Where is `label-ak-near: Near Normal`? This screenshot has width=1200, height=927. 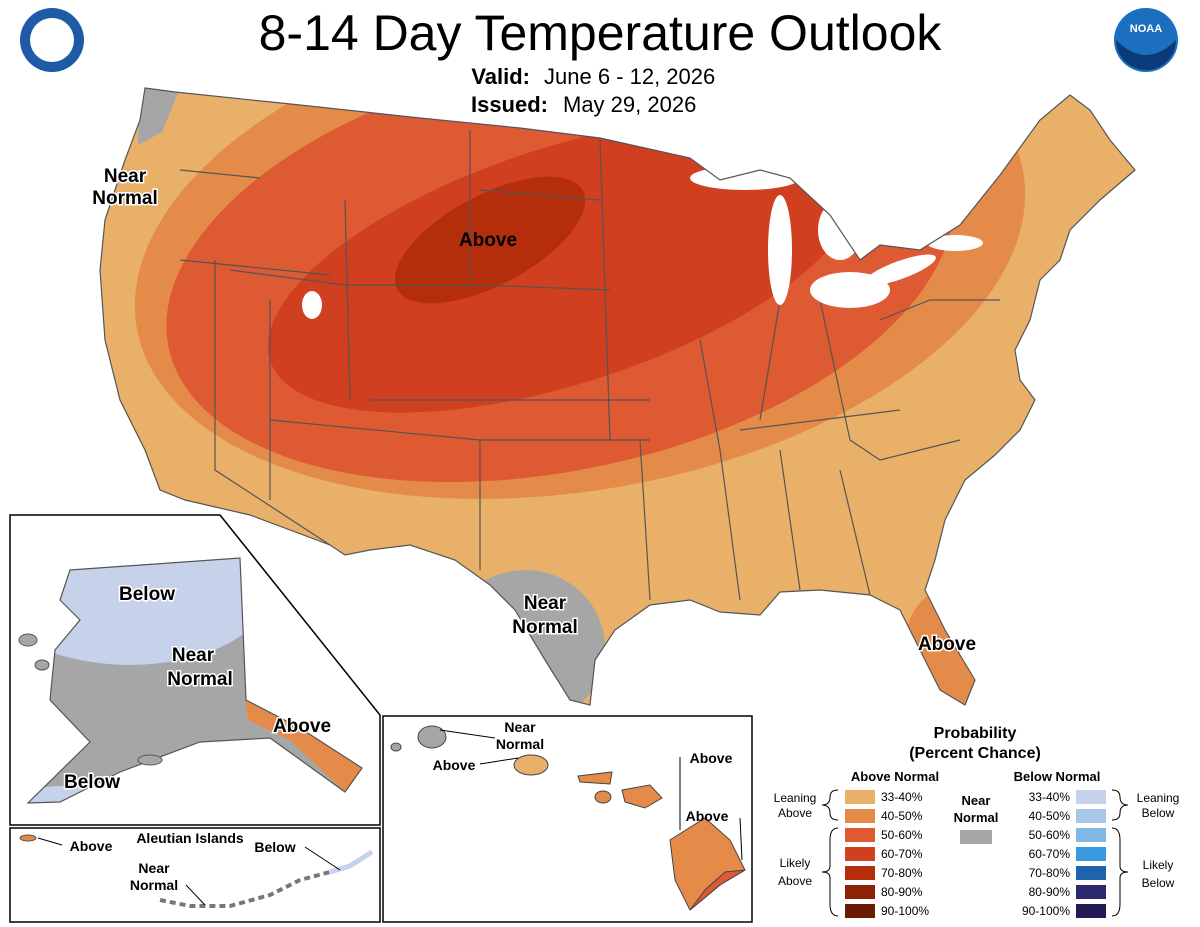 label-ak-near: Near Normal is located at coordinates (199, 667).